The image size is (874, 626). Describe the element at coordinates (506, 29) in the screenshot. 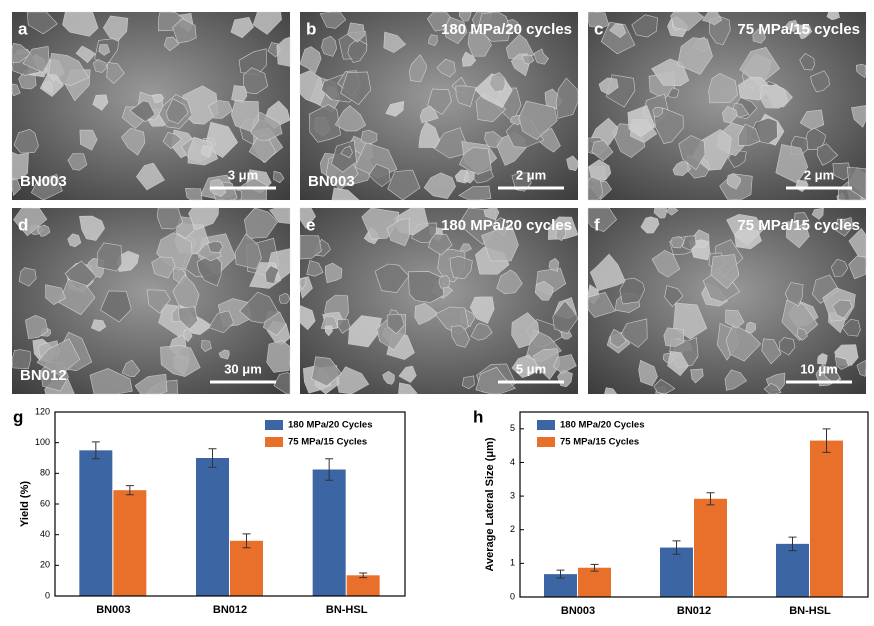

I see `condition-label: 180 MPa/20 cycles` at that location.